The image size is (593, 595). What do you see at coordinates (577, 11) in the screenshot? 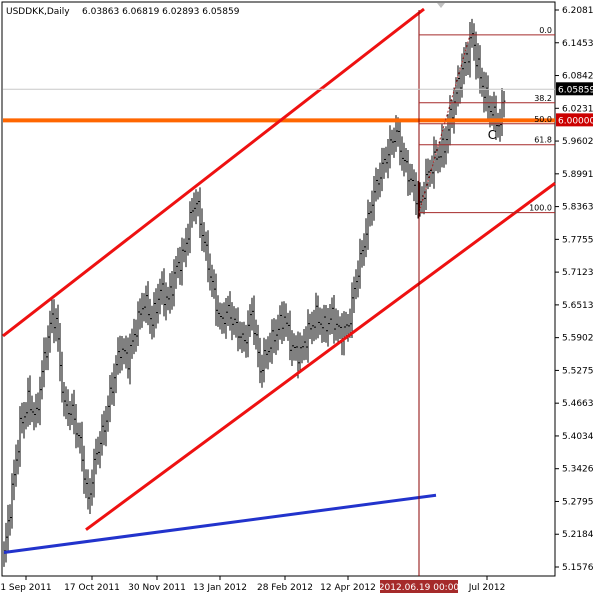
I see `y-tick-label: 6.20813` at bounding box center [577, 11].